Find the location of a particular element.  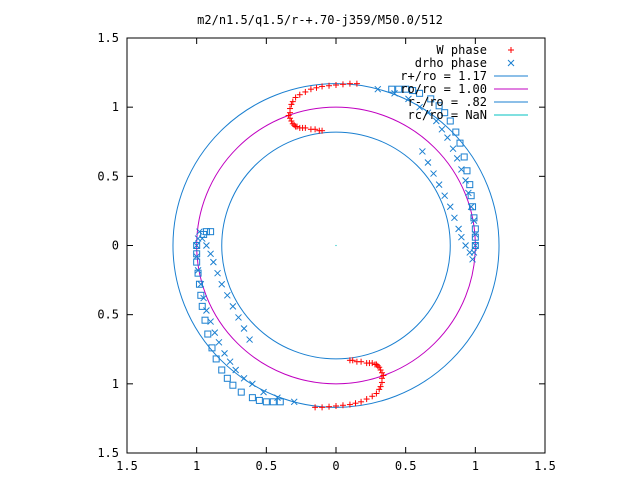

y-tick-label: 0 is located at coordinates (115, 246).